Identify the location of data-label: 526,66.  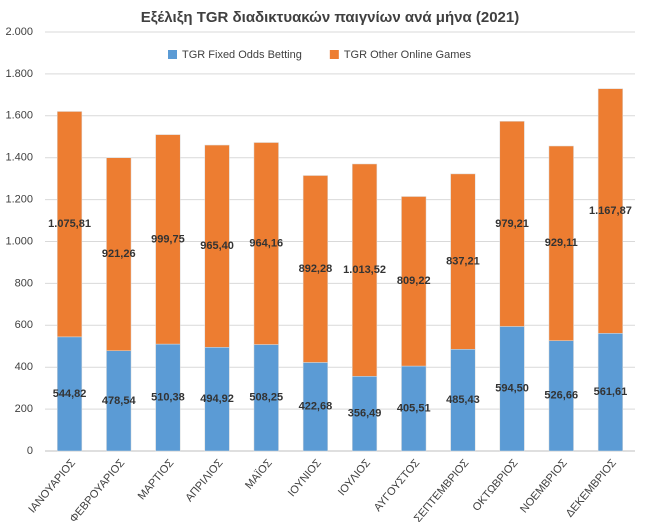
(561, 396).